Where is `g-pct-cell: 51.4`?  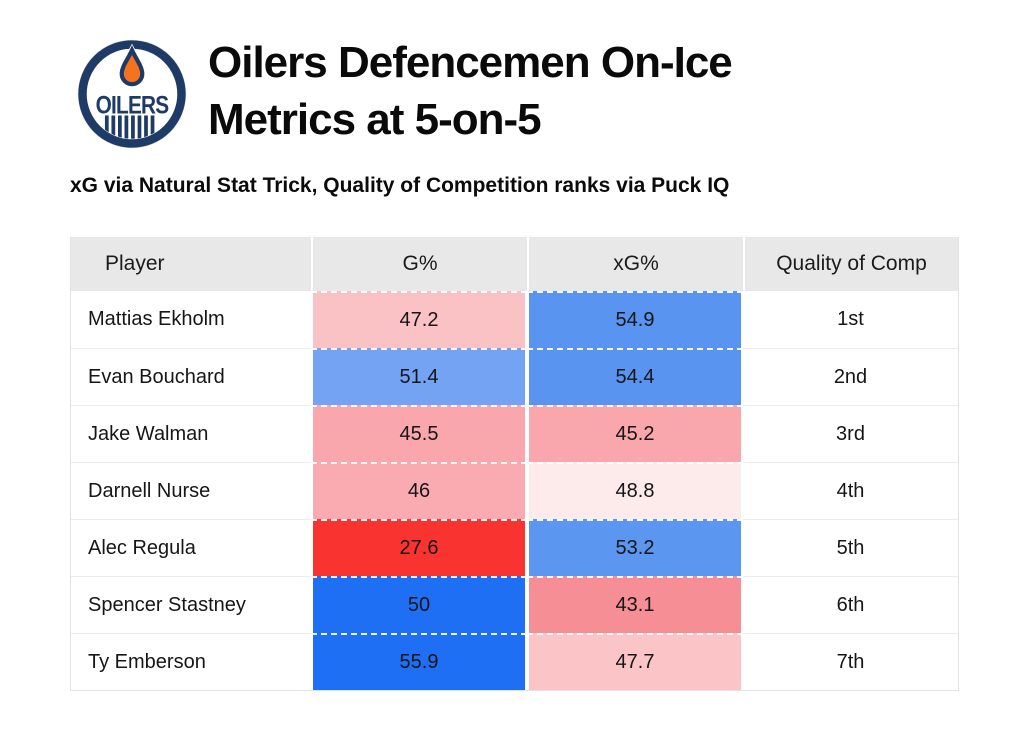 g-pct-cell: 51.4 is located at coordinates (419, 376).